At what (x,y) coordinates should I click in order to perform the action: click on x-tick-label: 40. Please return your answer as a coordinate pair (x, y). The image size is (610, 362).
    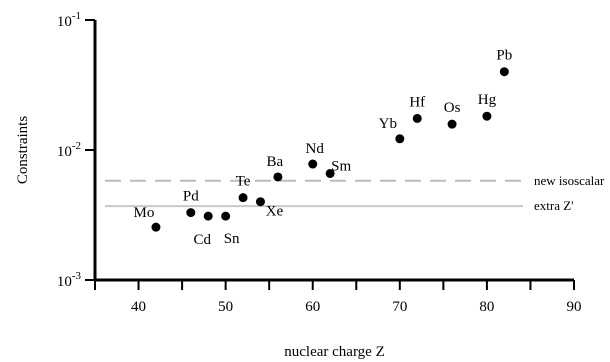
    Looking at the image, I should click on (138, 307).